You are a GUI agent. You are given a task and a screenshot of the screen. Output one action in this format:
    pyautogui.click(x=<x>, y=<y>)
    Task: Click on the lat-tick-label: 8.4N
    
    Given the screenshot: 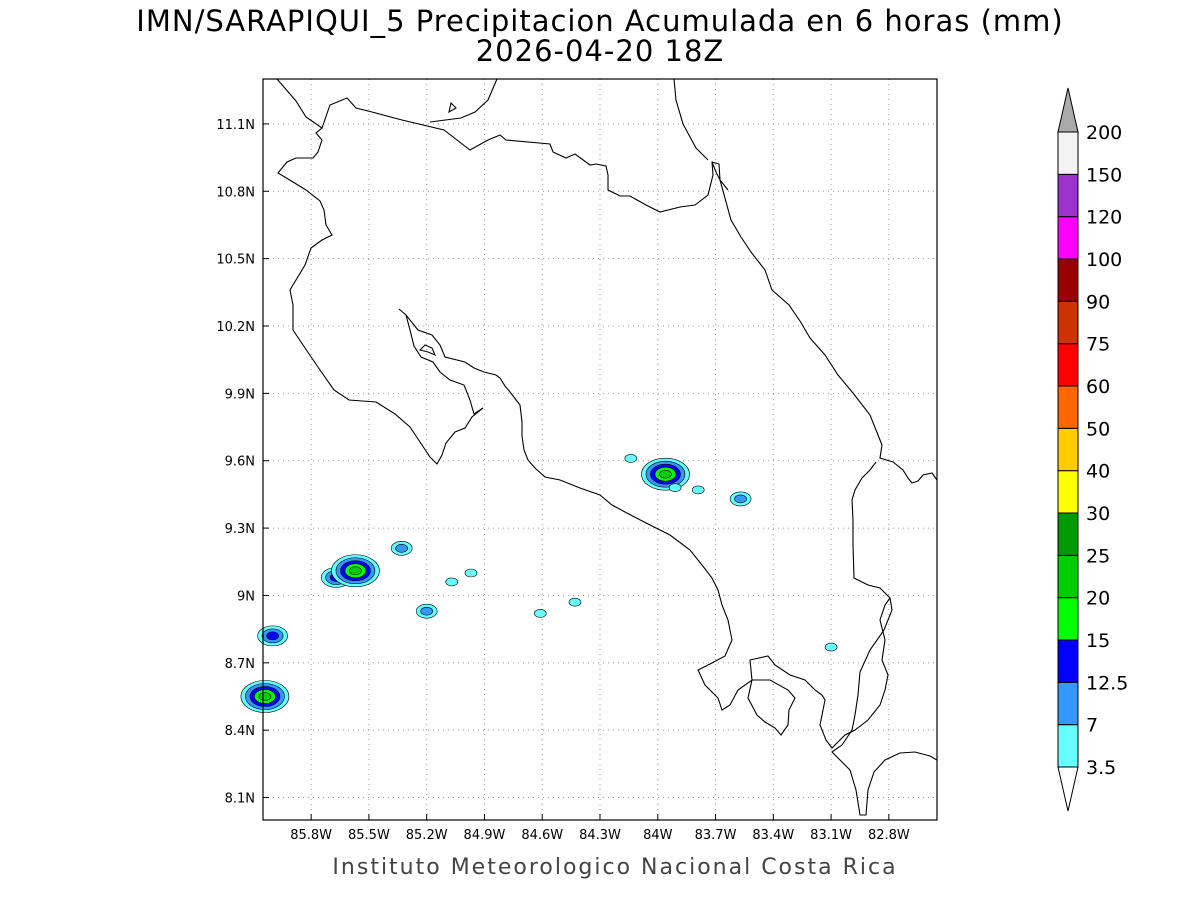 What is the action you would take?
    pyautogui.click(x=240, y=731)
    